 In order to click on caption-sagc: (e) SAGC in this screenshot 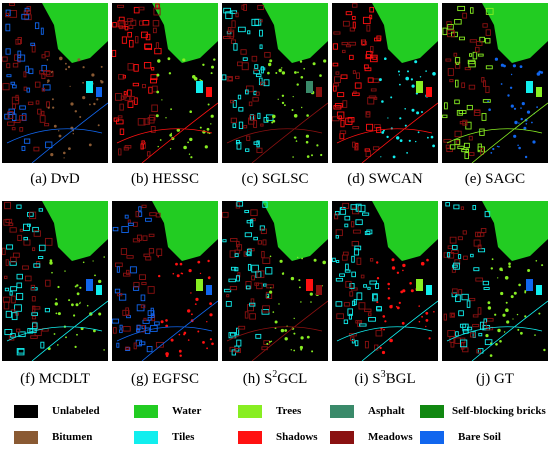, I will do `click(495, 179)`.